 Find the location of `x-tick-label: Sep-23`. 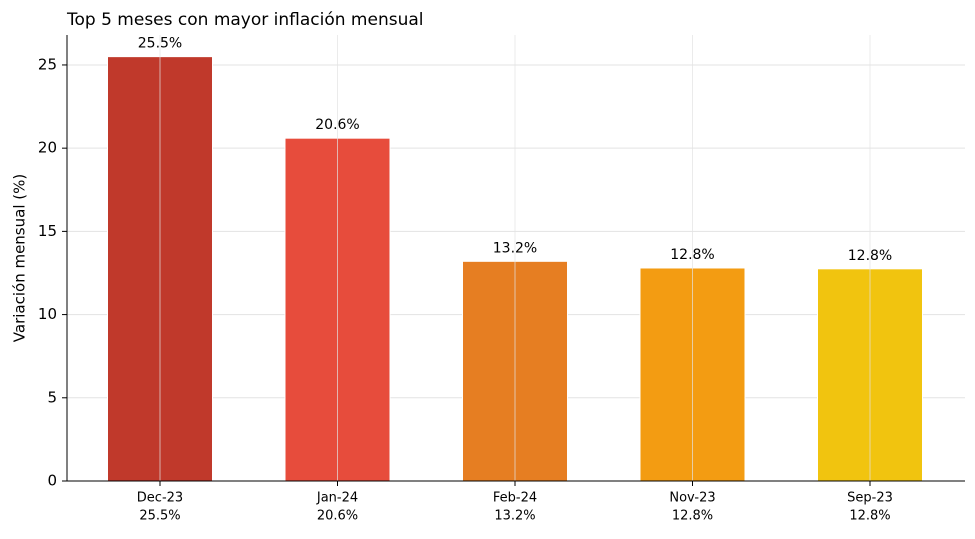

x-tick-label: Sep-23 is located at coordinates (870, 498).